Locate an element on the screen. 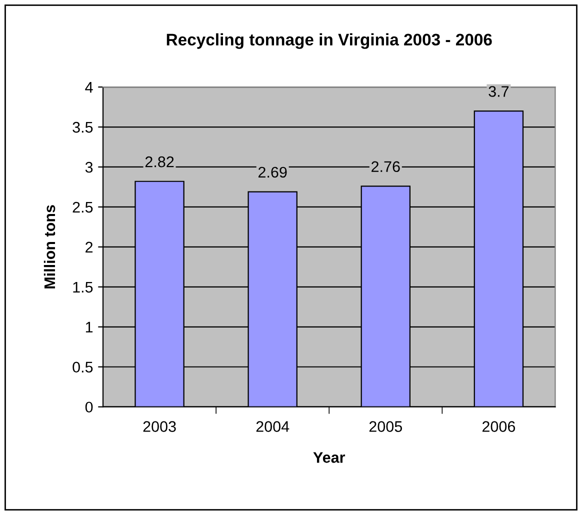 This screenshot has width=582, height=515. x-tick-label: 2005 is located at coordinates (385, 426).